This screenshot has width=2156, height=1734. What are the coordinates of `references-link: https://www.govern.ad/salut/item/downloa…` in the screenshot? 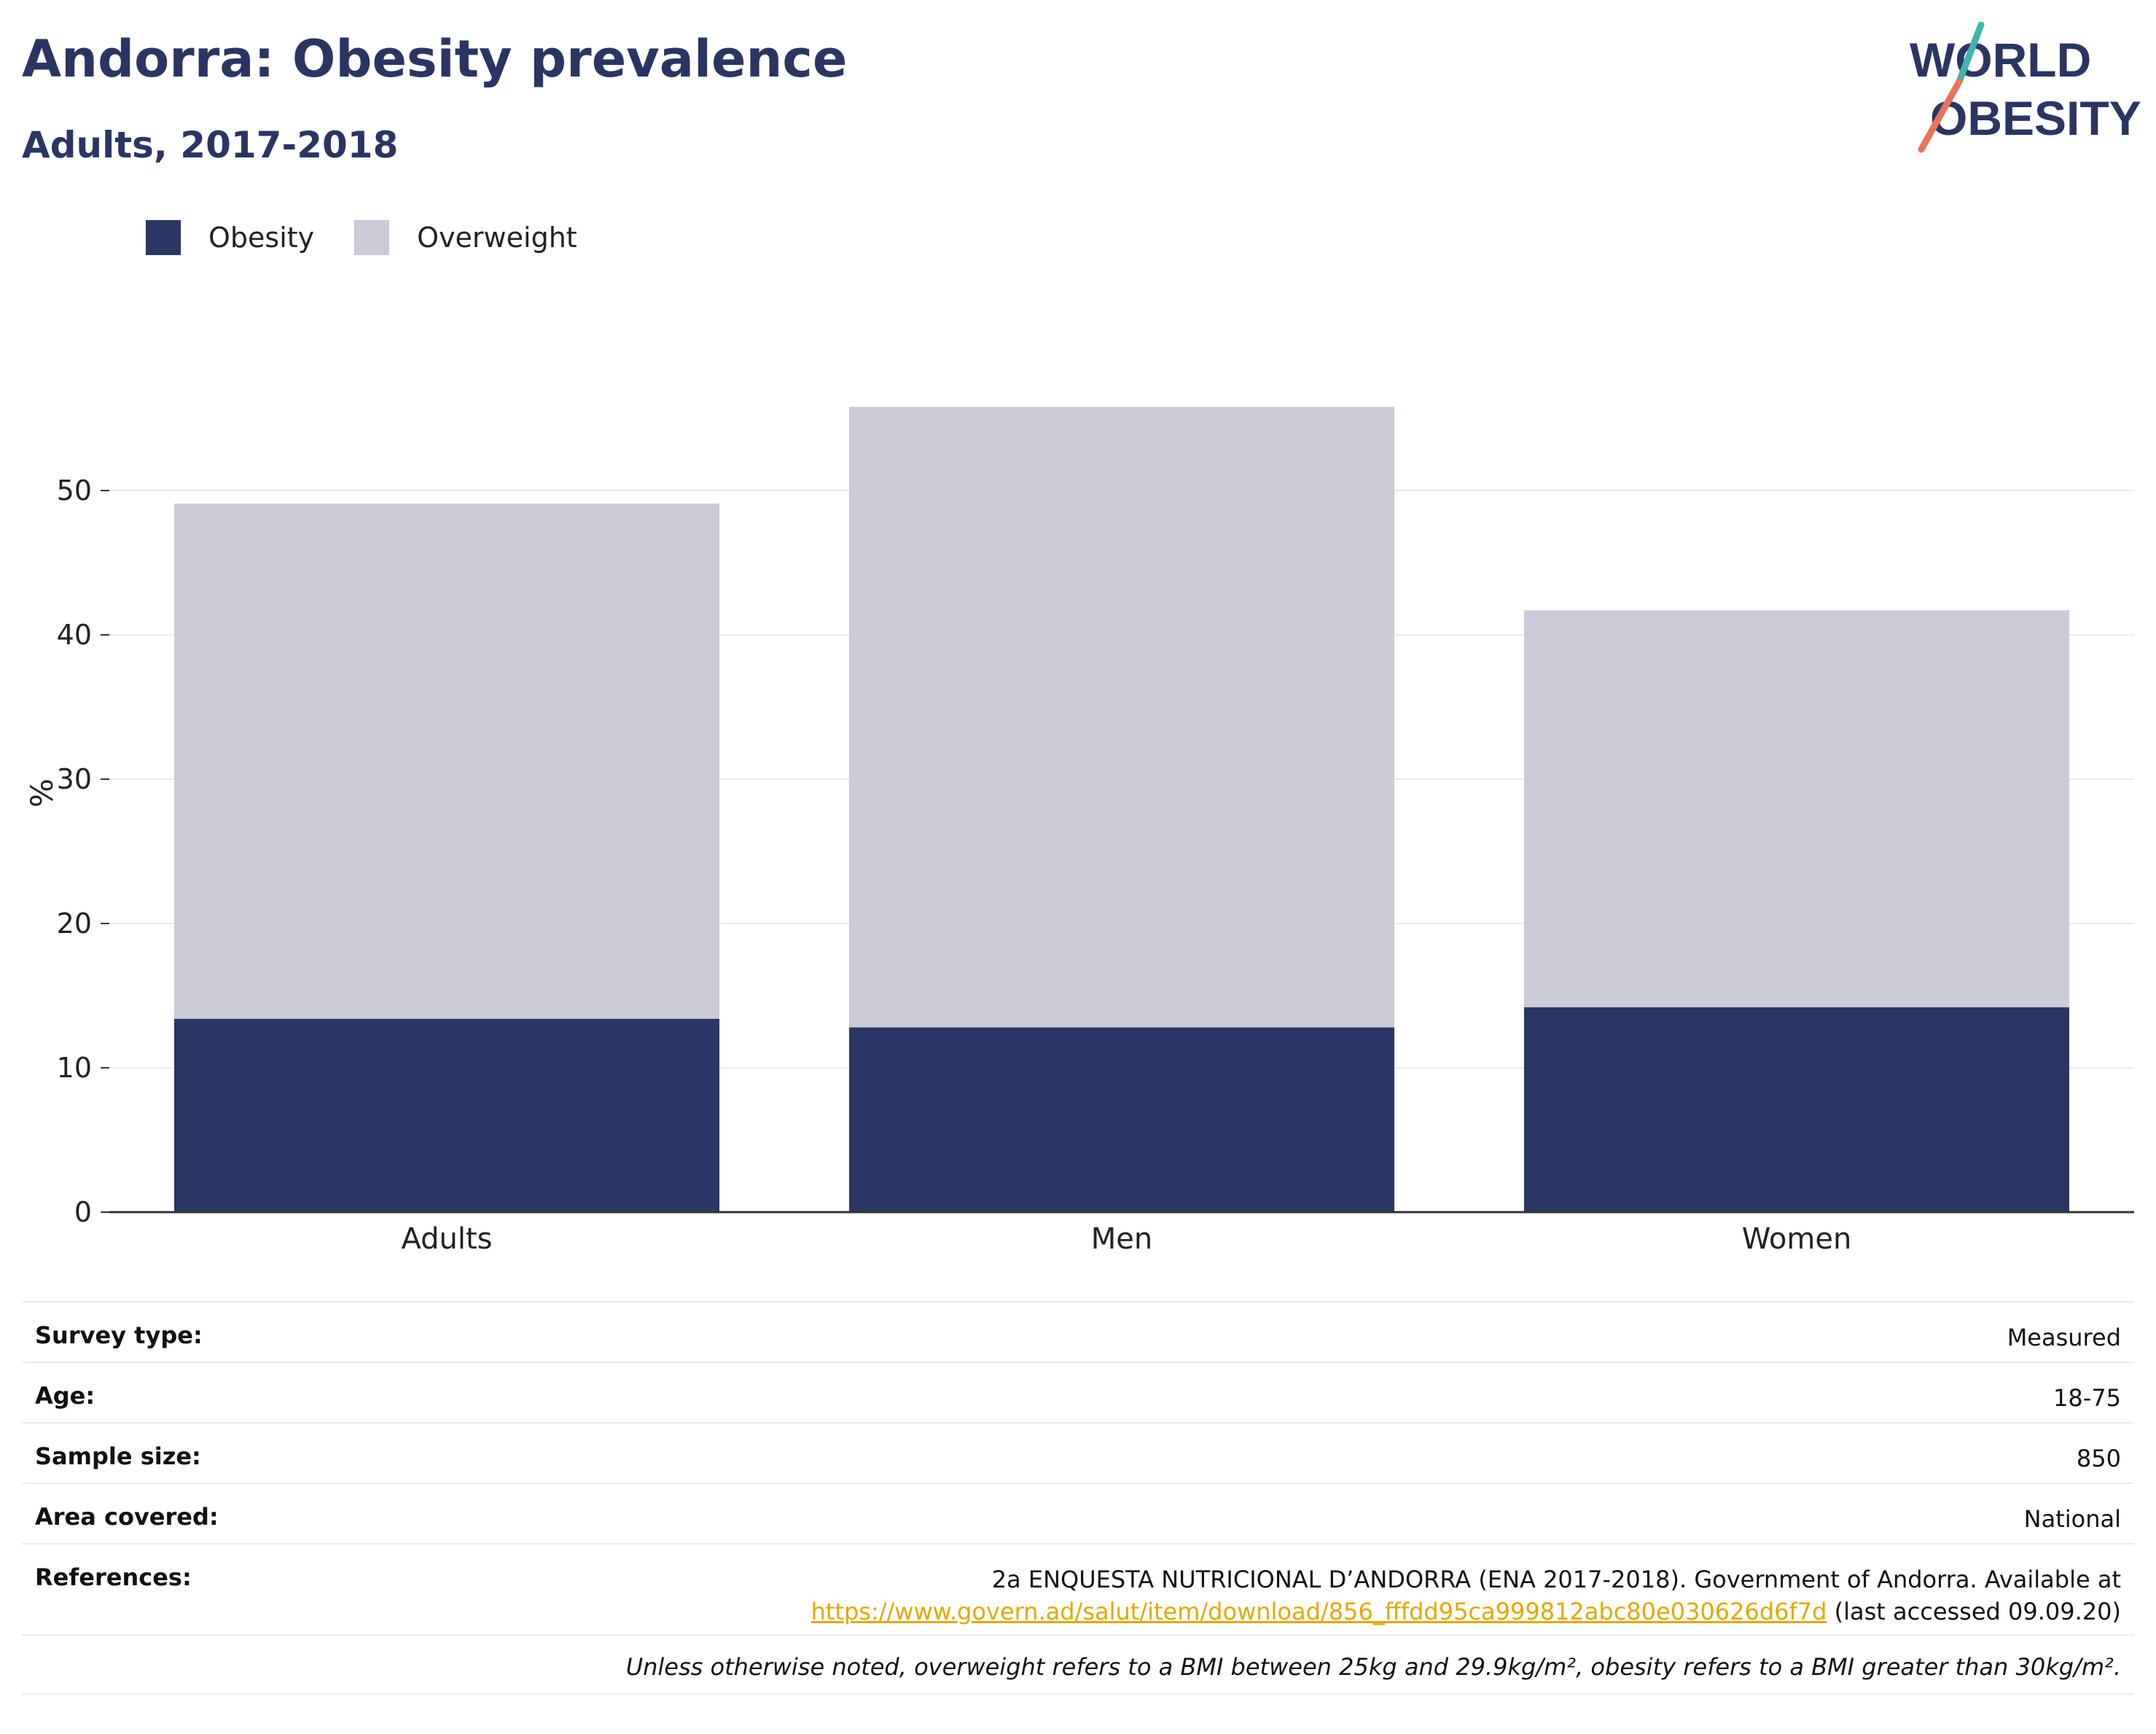 It's located at (1319, 1611).